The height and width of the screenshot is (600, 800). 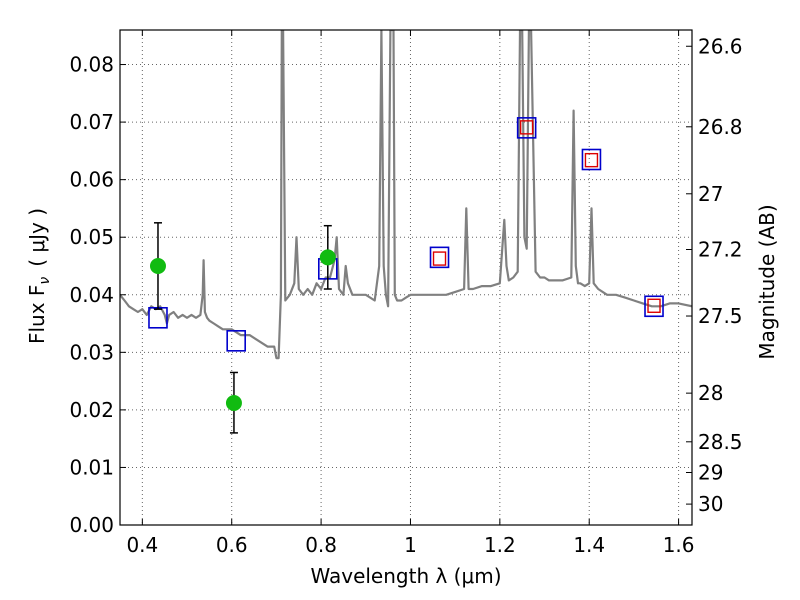 I want to click on y-tick-label: 0.06, so click(x=91, y=180).